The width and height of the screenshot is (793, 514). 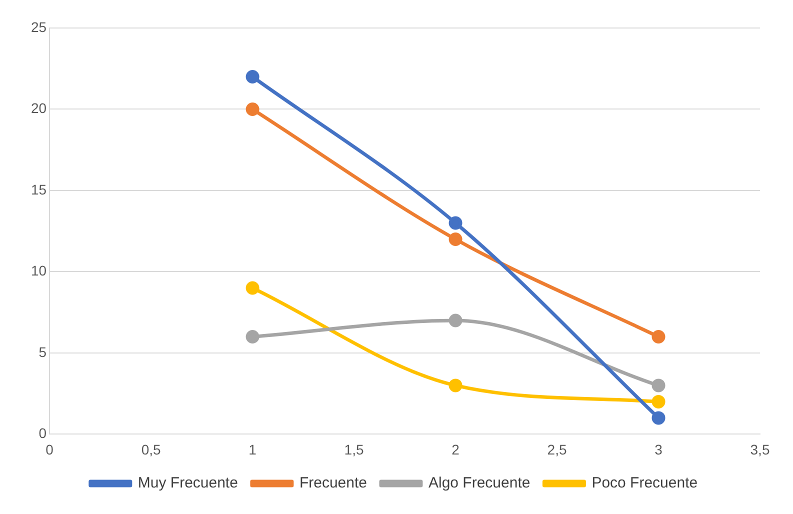 What do you see at coordinates (456, 449) in the screenshot?
I see `x-tick-label: 2` at bounding box center [456, 449].